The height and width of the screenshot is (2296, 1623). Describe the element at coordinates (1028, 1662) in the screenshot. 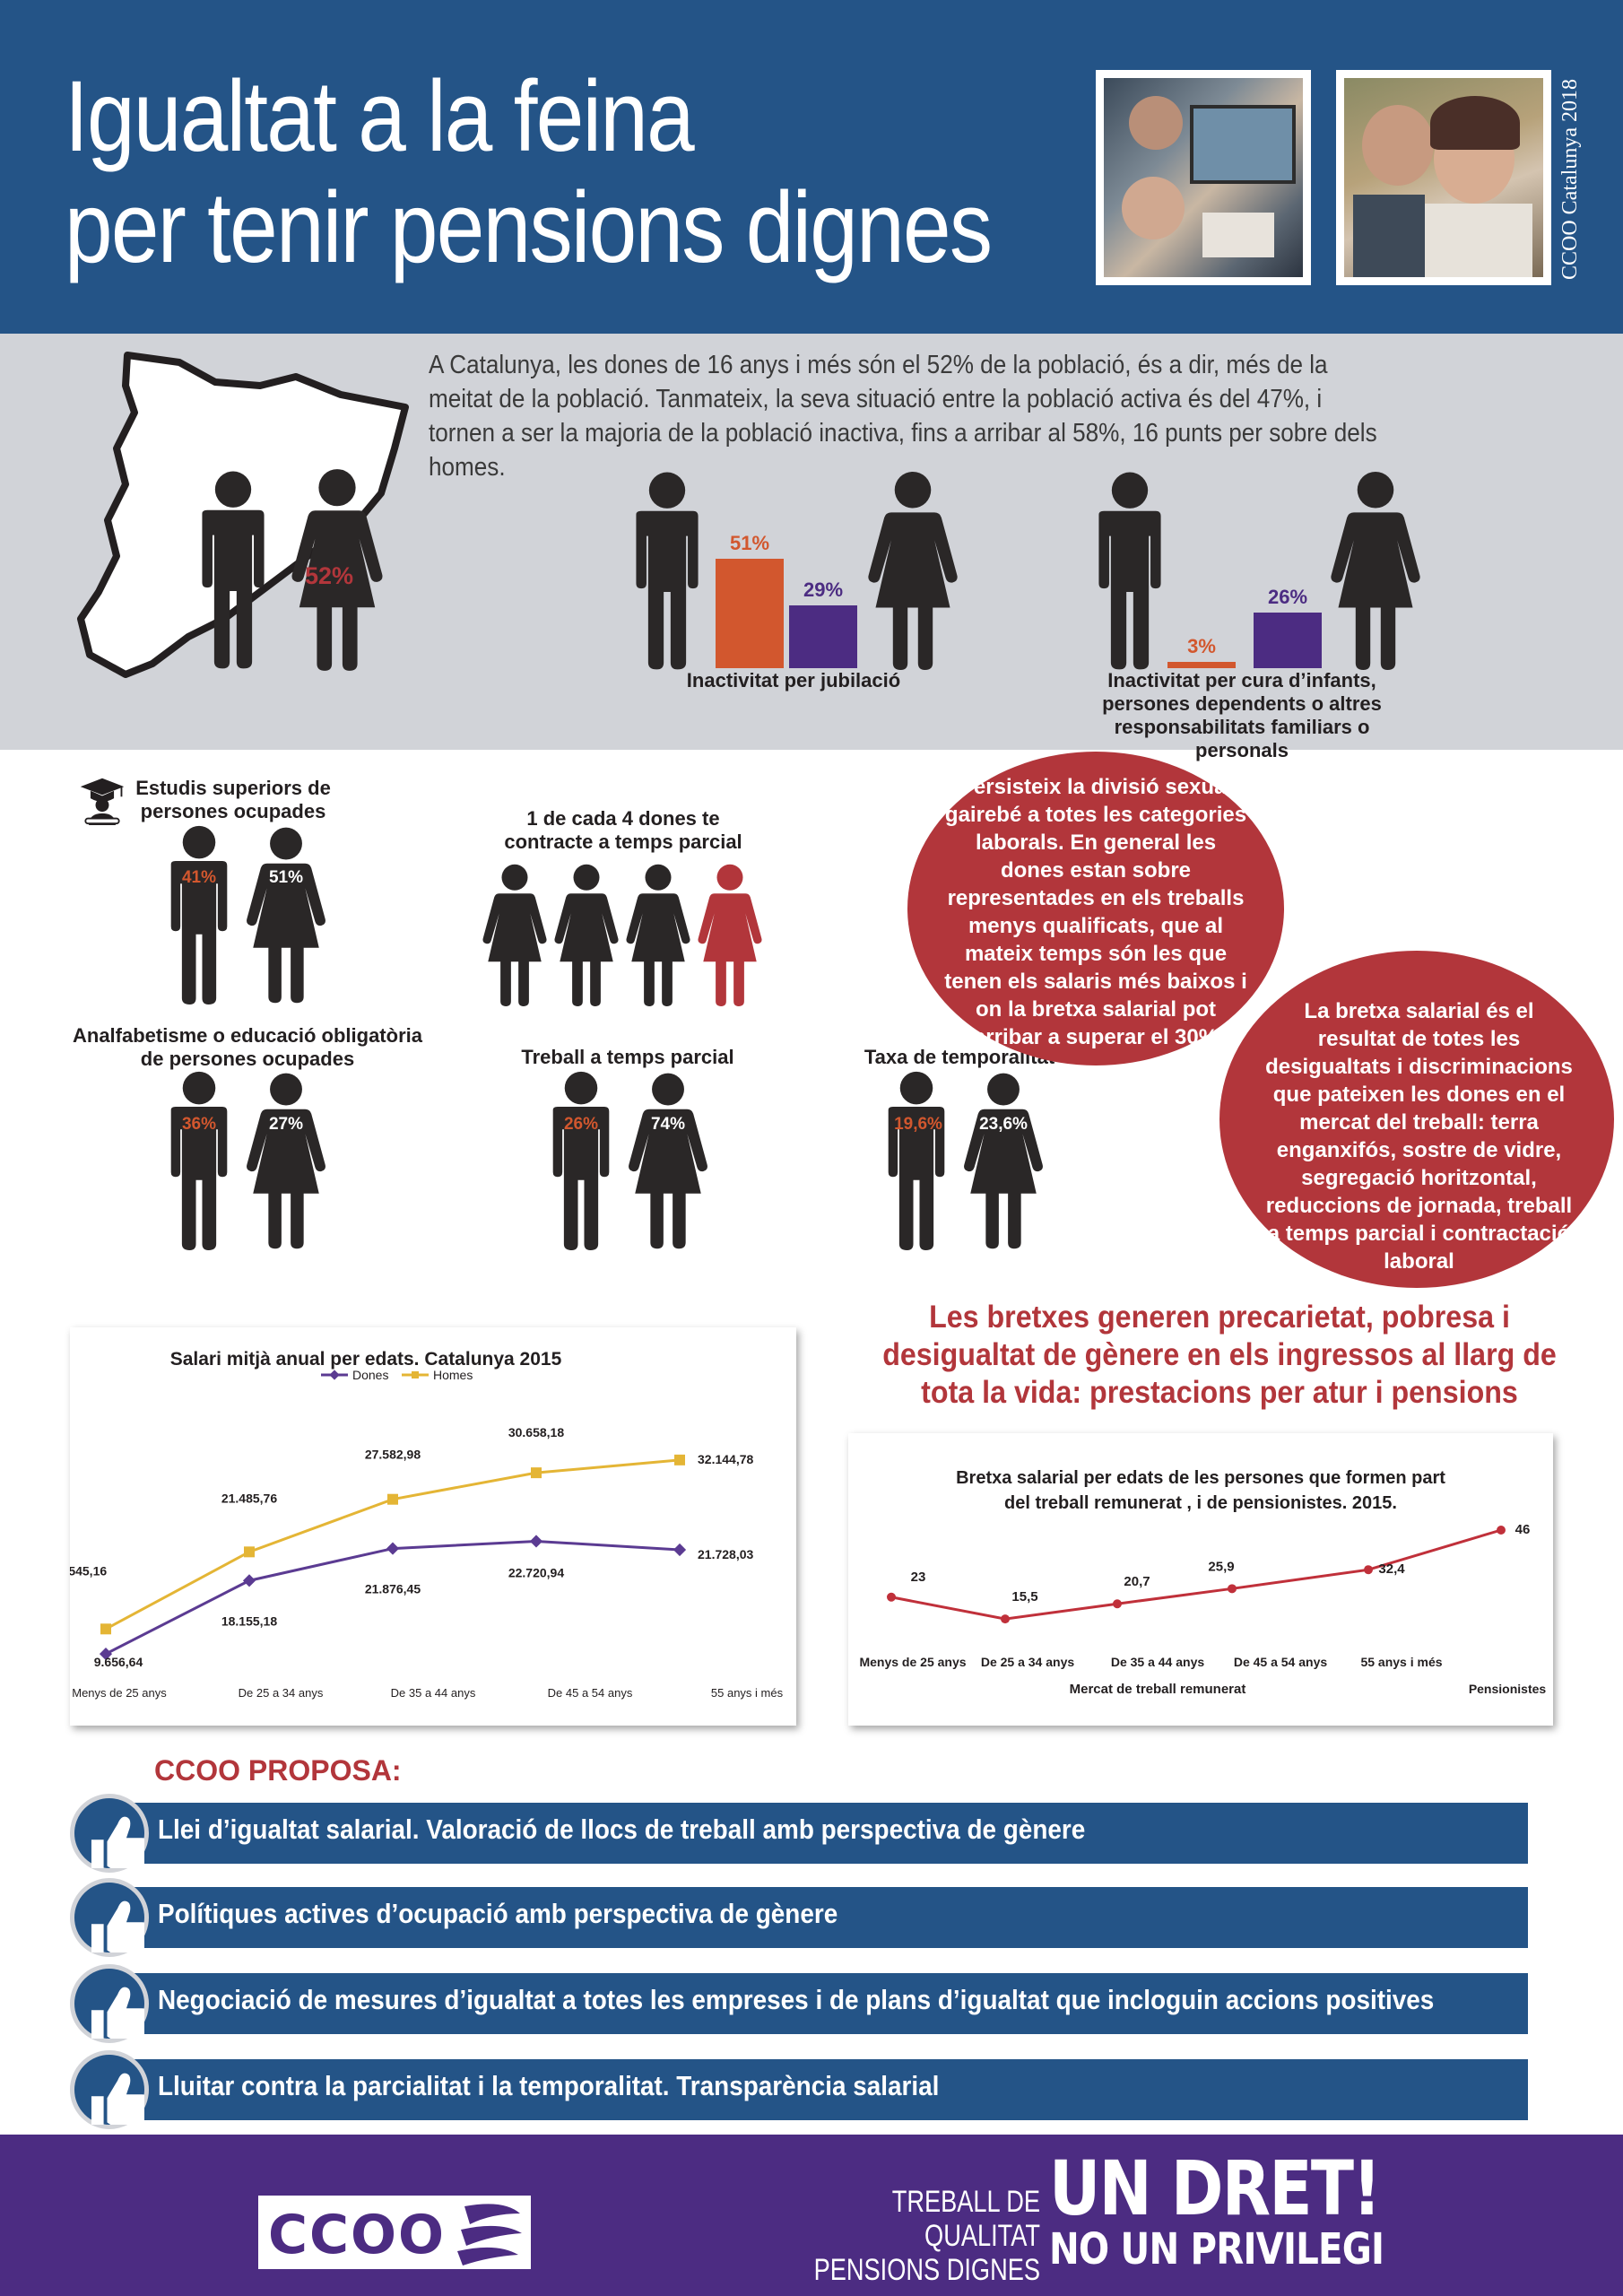

I see `x-tick-label: De 25 a 34 anys` at that location.